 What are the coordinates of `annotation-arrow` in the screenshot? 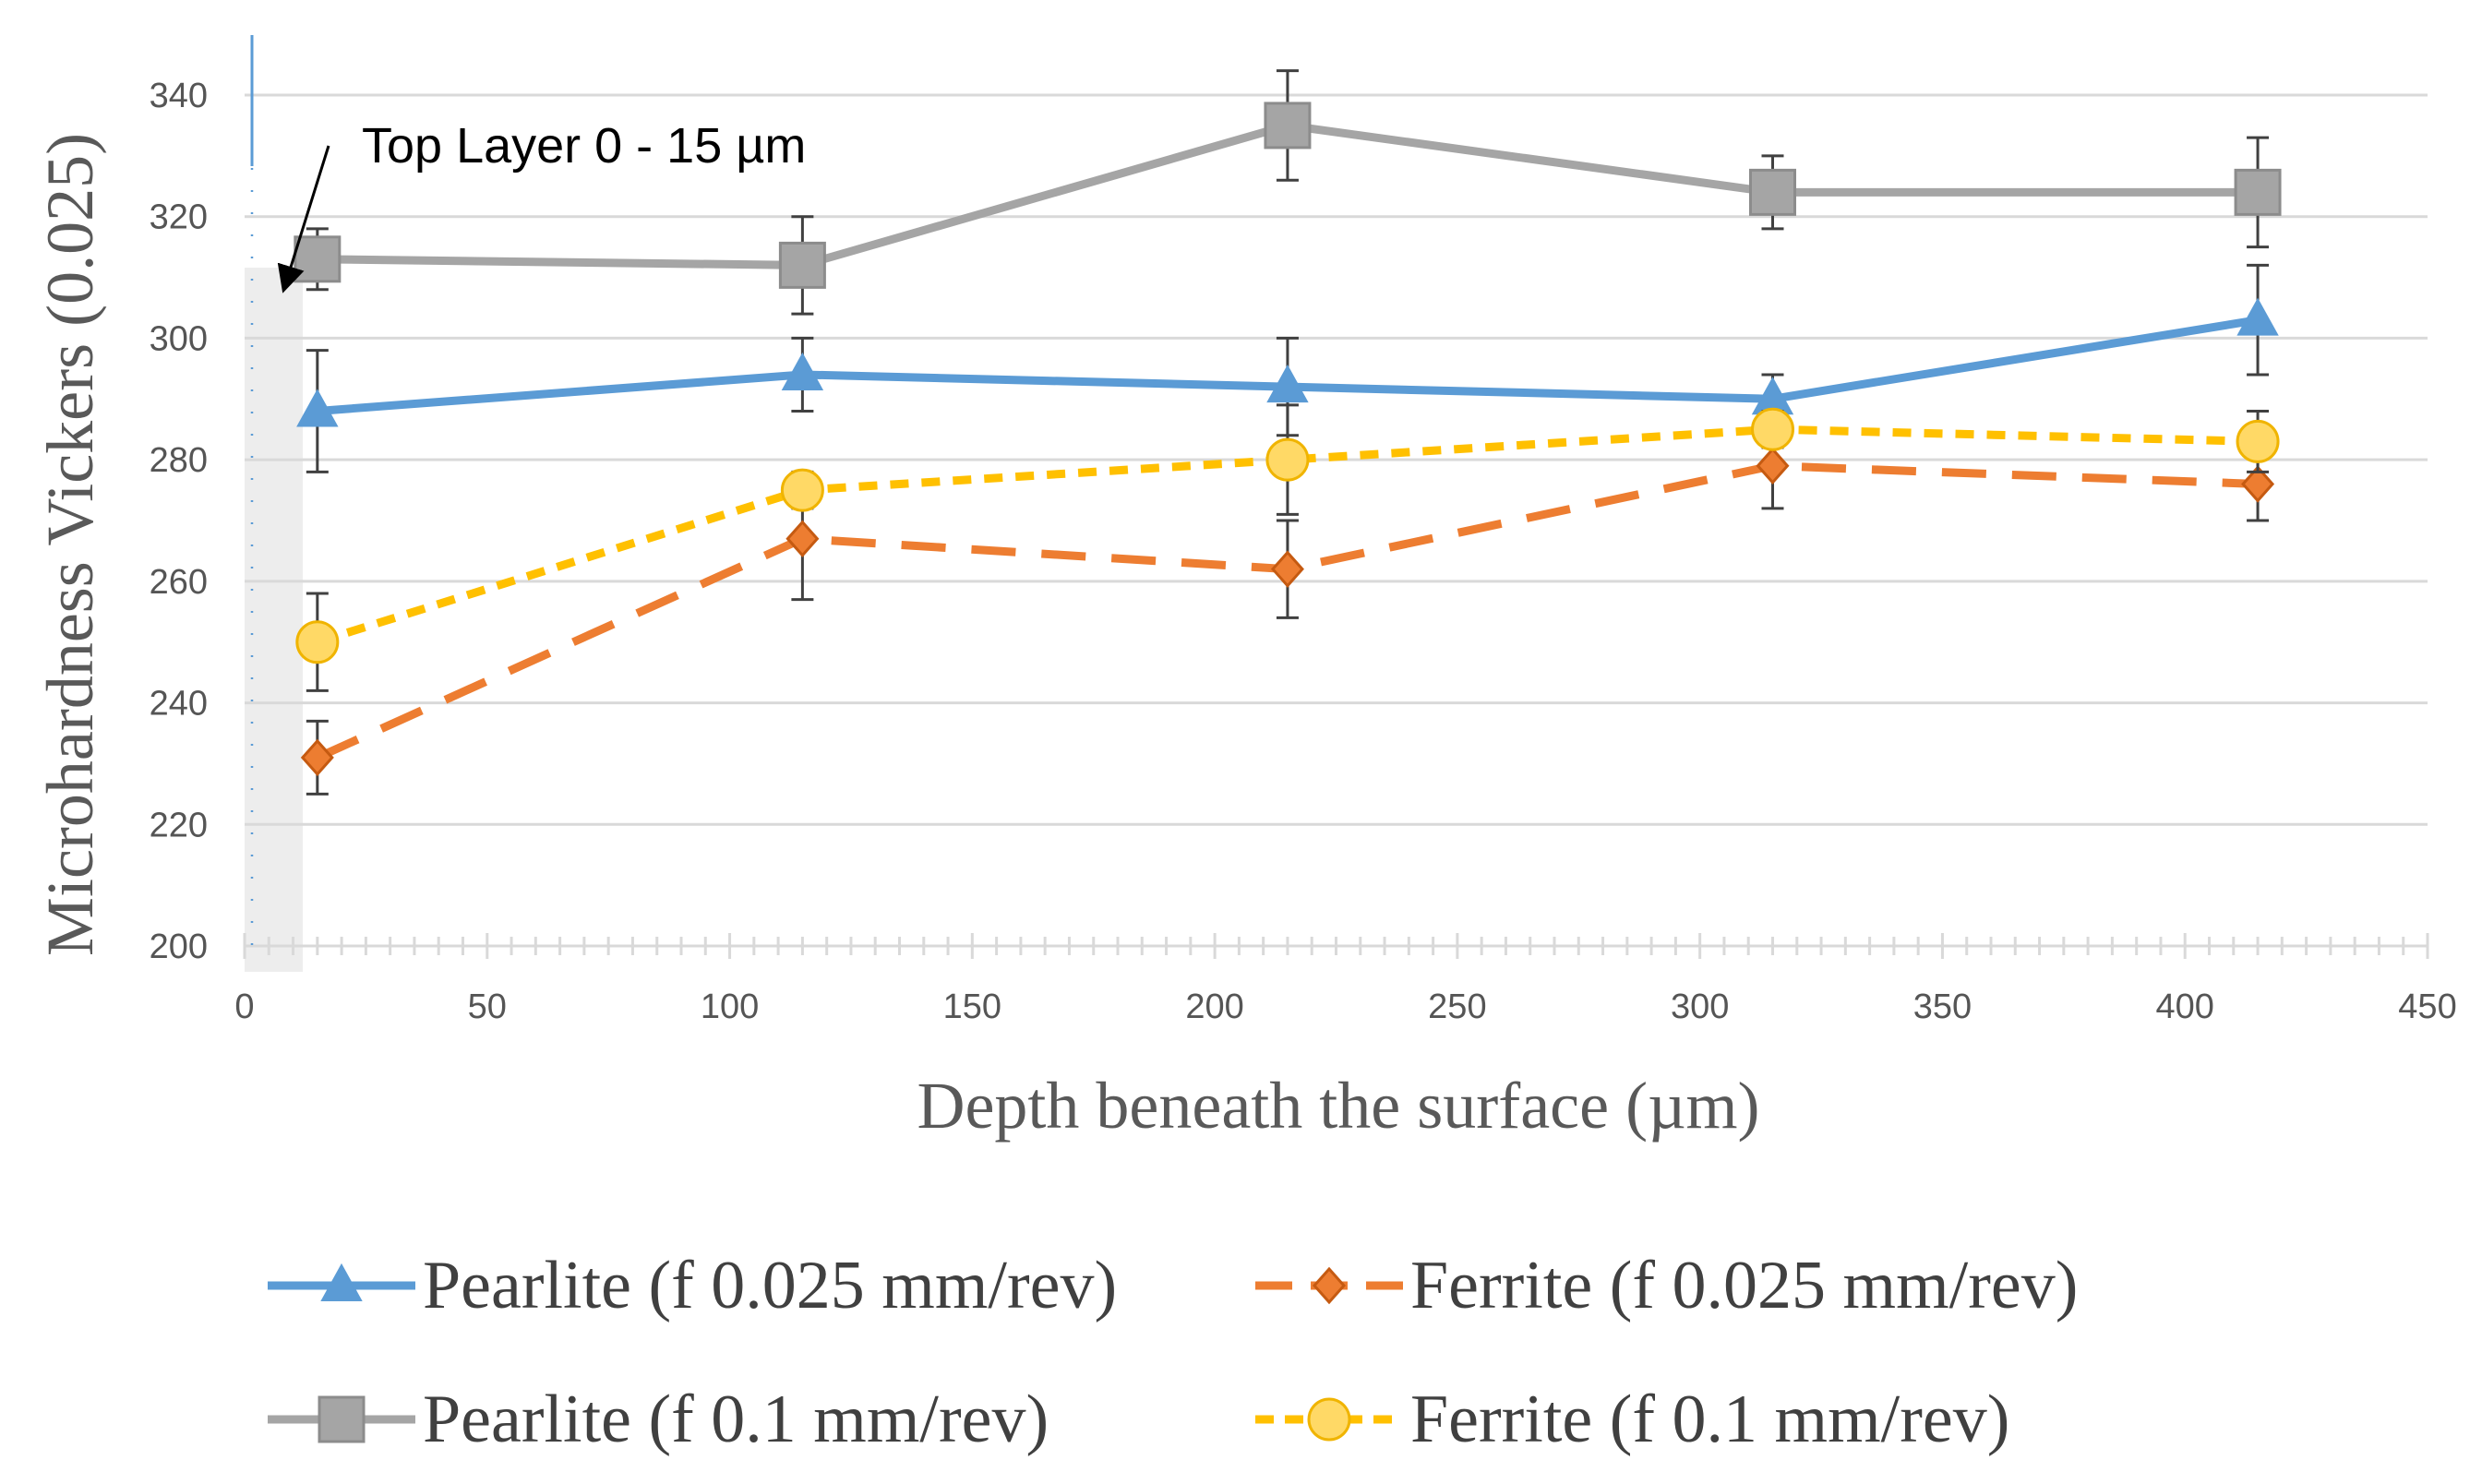 It's located at (303, 219).